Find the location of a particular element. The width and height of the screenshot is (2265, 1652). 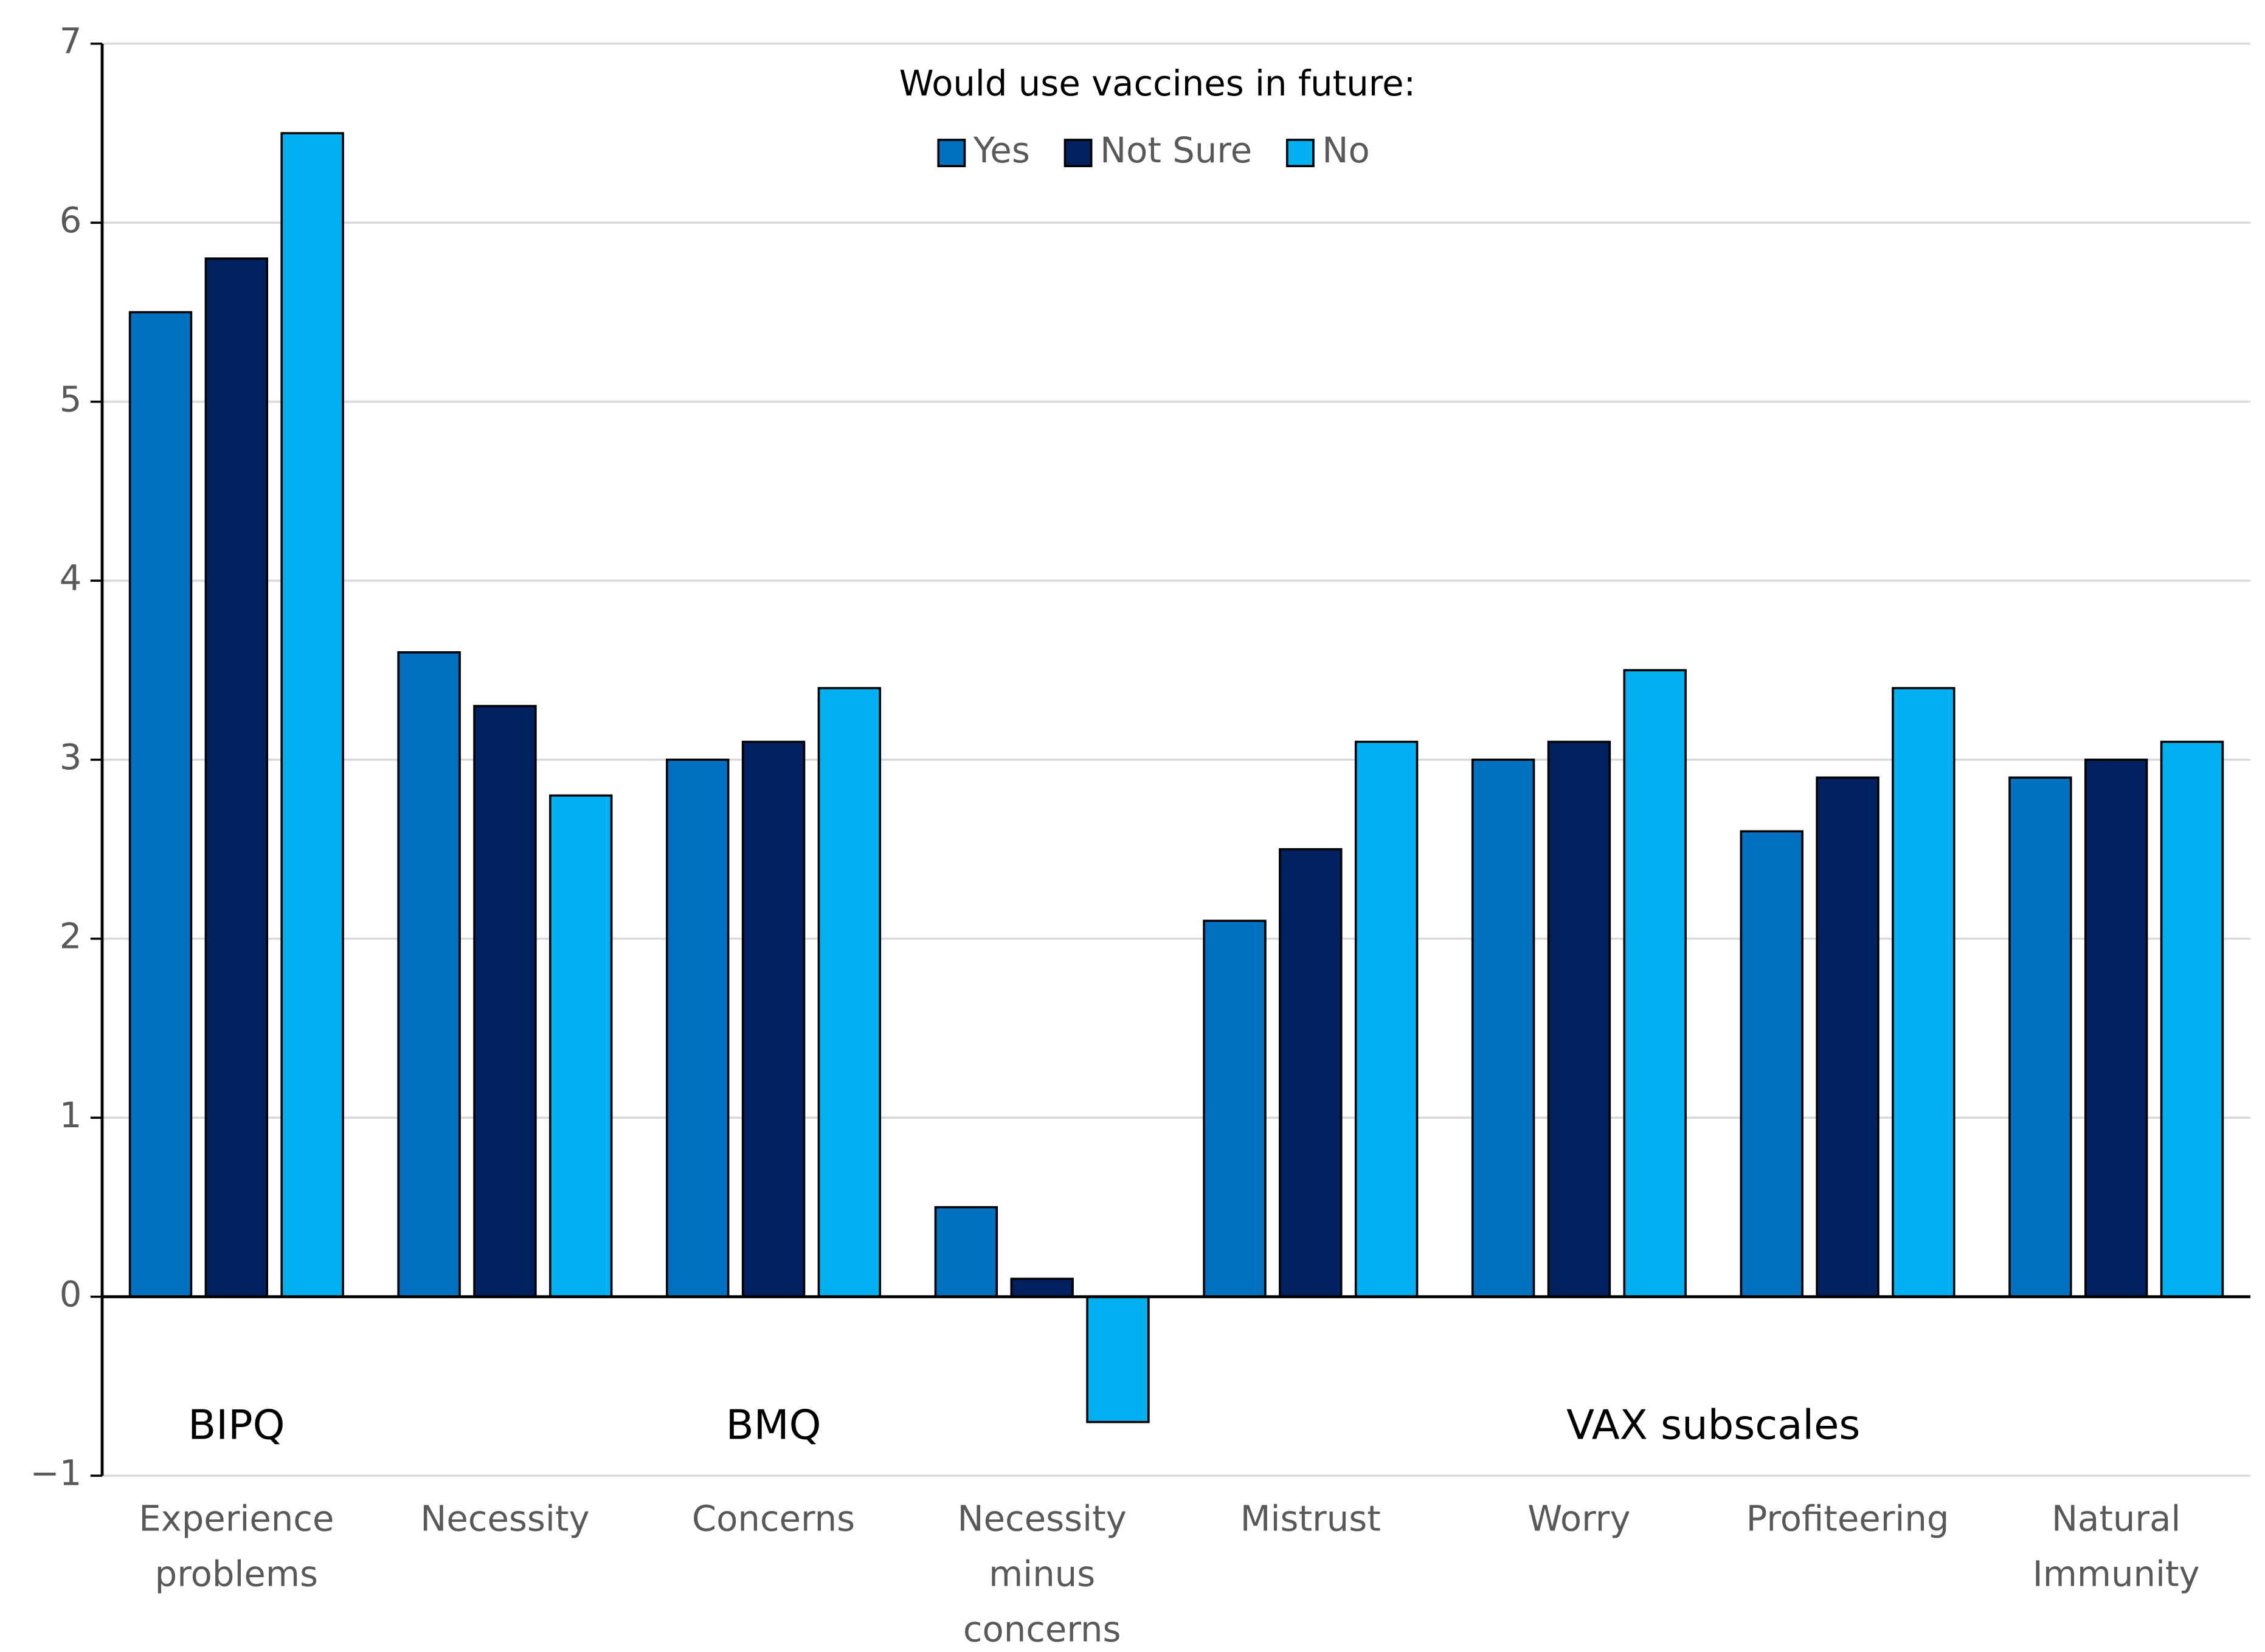

group-label: VAX subscales is located at coordinates (1713, 1425).